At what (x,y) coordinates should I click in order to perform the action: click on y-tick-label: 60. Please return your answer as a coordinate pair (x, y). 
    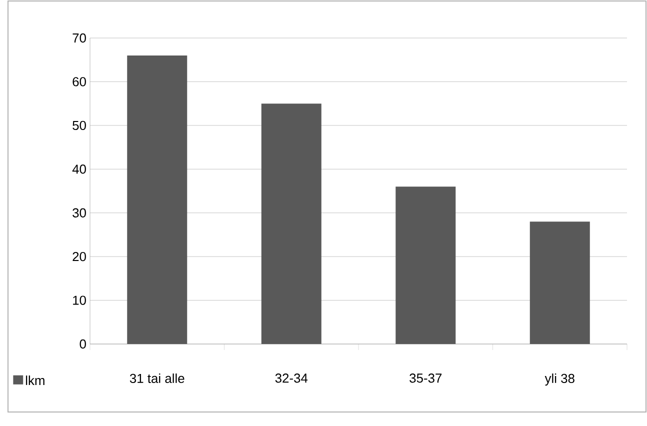
    Looking at the image, I should click on (79, 81).